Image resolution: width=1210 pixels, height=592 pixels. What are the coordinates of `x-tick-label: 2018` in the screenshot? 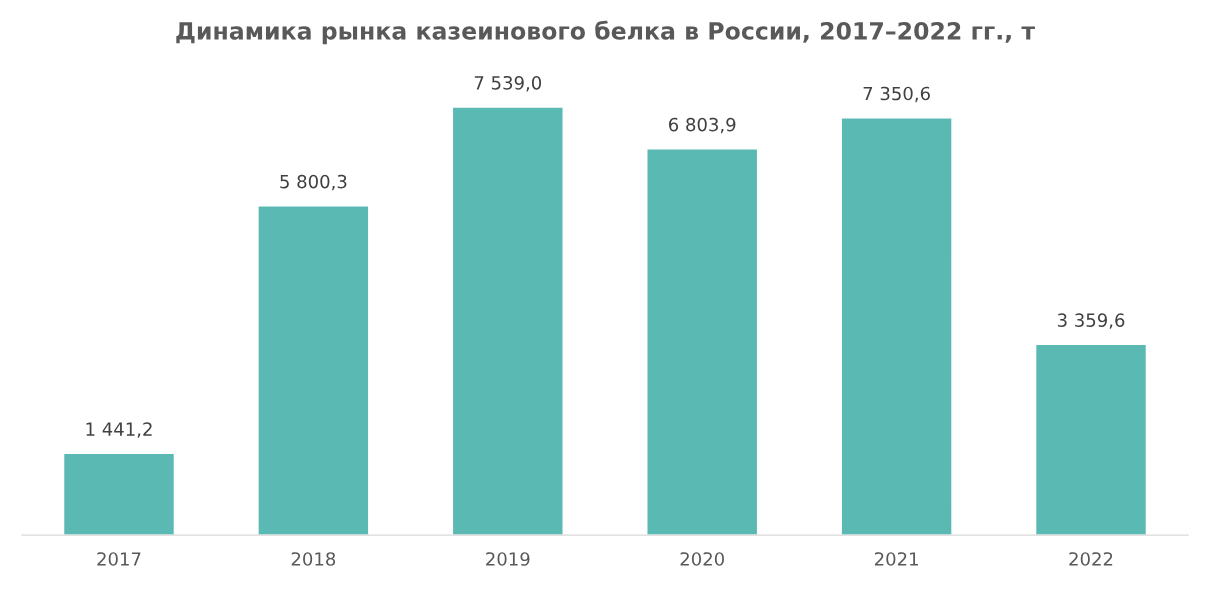 It's located at (313, 559).